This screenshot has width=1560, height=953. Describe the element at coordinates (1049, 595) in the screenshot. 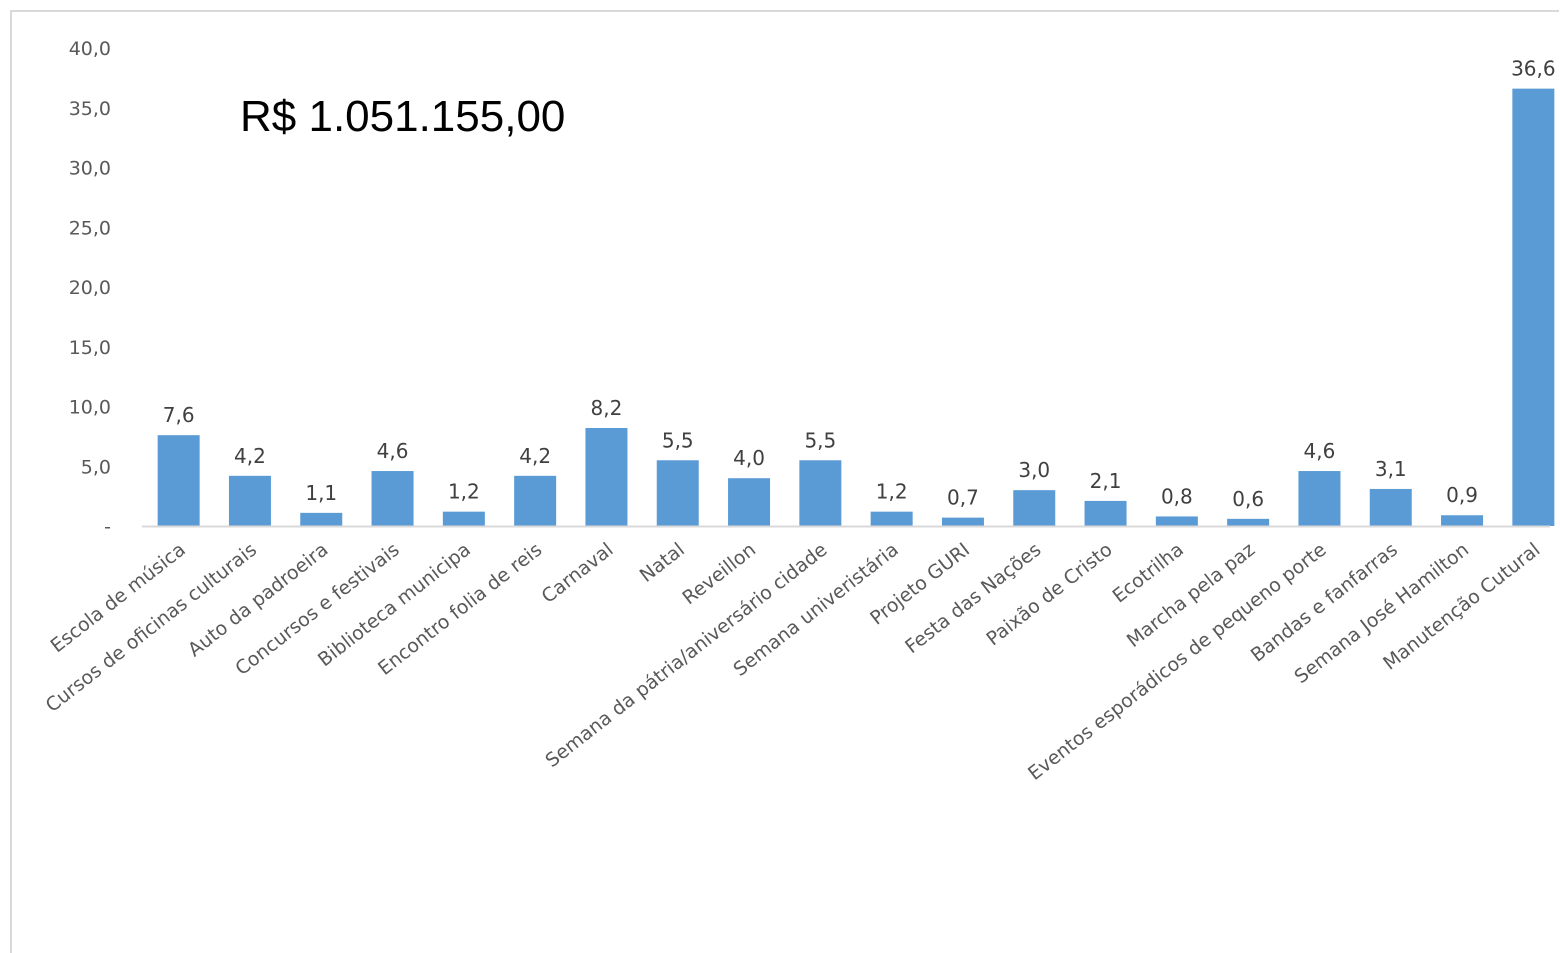

I see `category-label: Paixão de Cristo` at that location.